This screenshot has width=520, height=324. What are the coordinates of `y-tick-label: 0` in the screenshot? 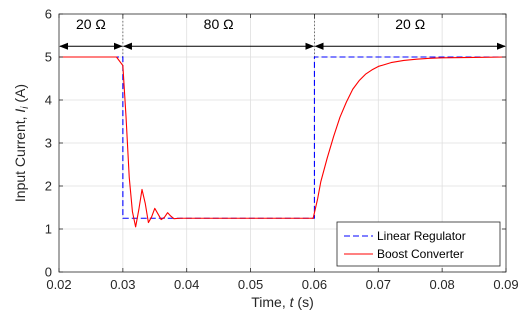 It's located at (48, 272).